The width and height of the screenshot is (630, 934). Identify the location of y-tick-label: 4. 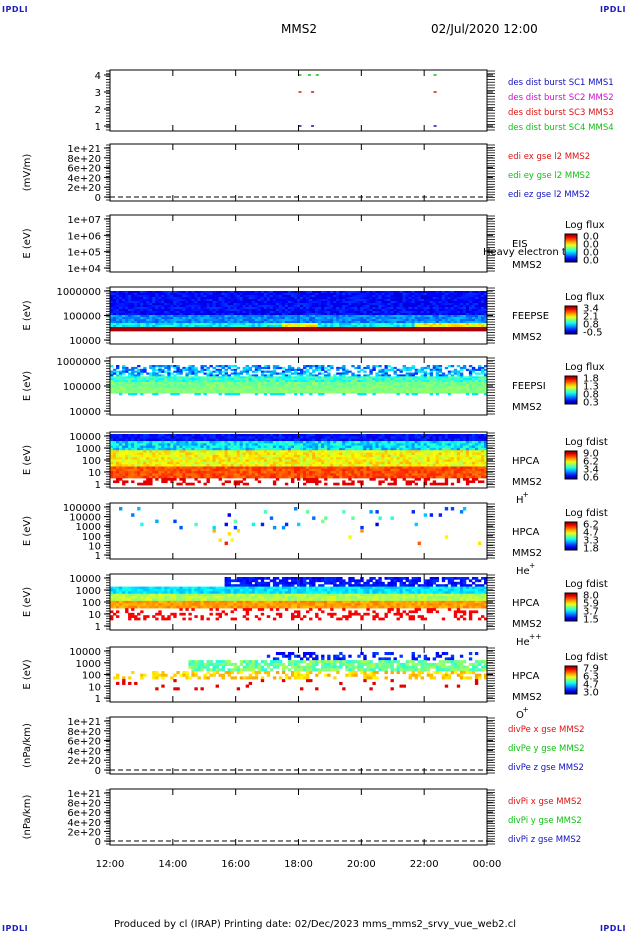
(98, 76).